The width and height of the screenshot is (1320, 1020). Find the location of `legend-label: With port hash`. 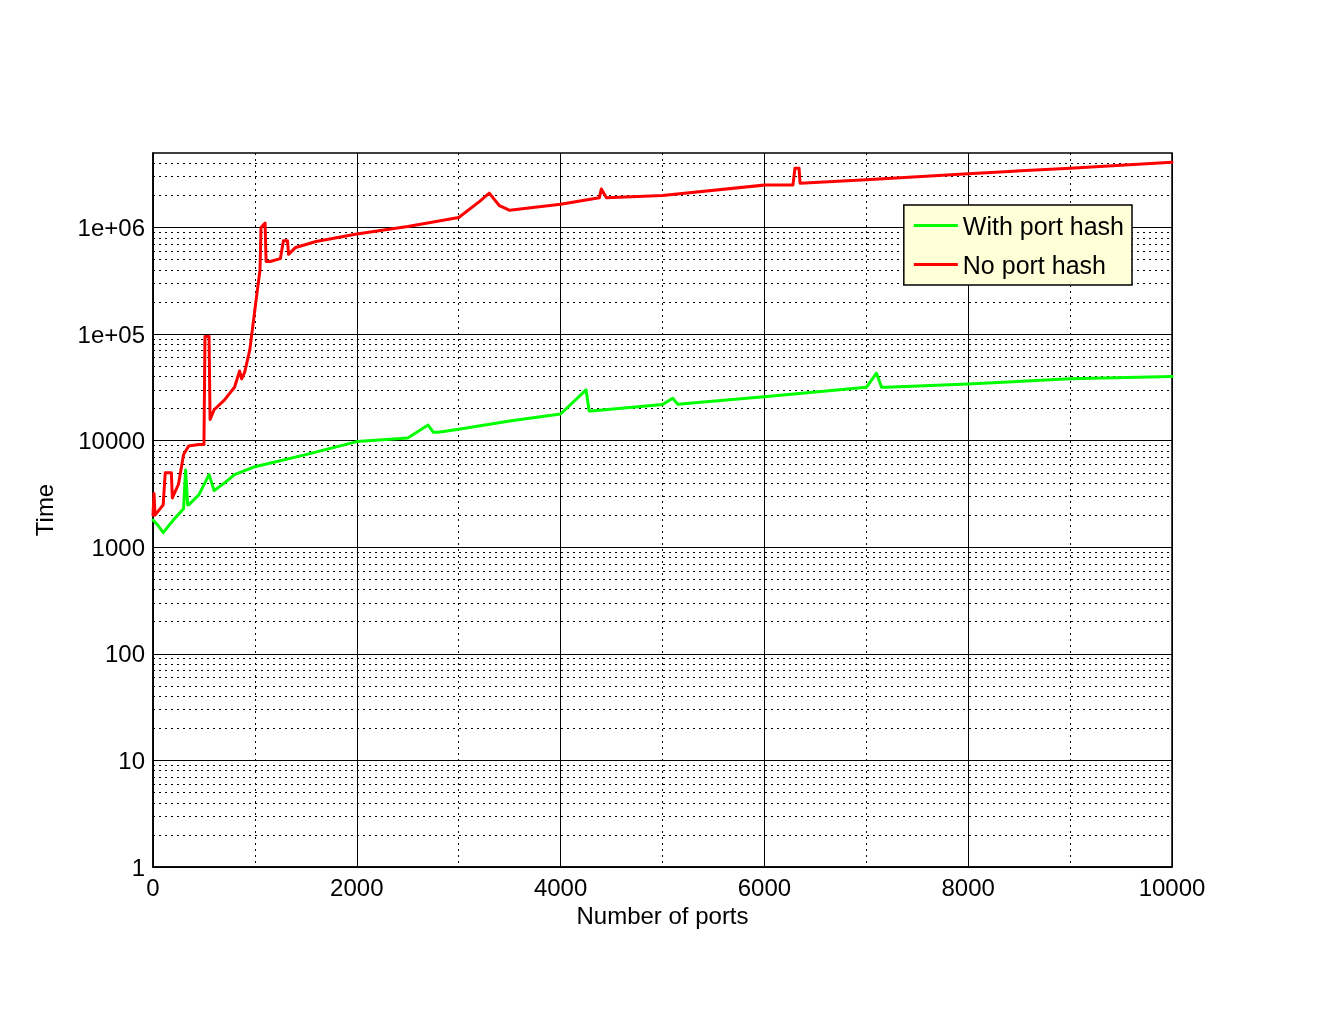

legend-label: With port hash is located at coordinates (1043, 225).